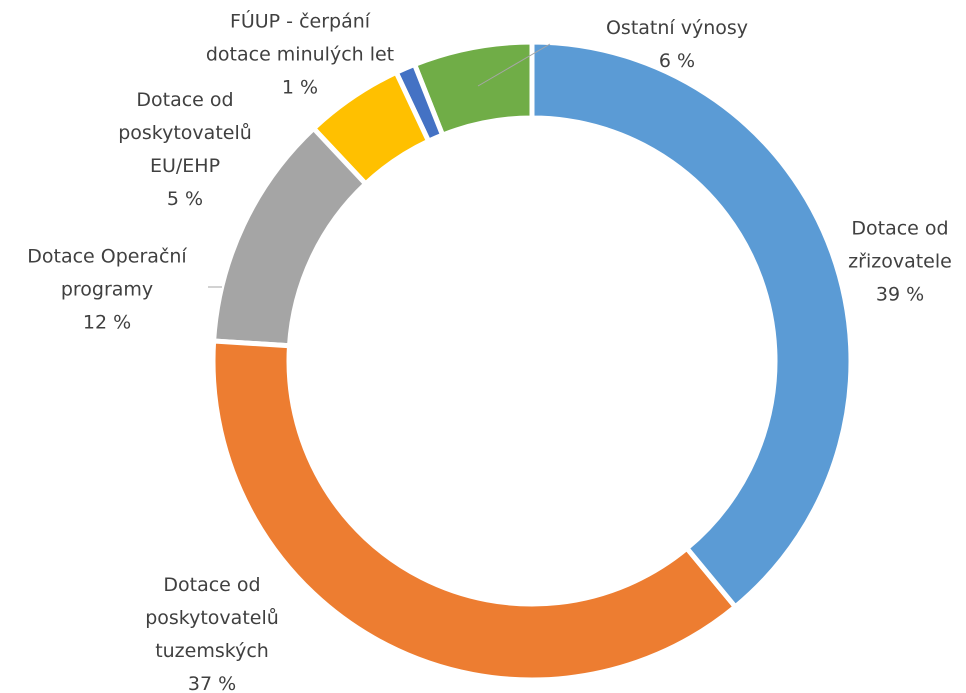  What do you see at coordinates (212, 618) in the screenshot?
I see `category-label: Dotace od poskytovatelů tuzemských` at bounding box center [212, 618].